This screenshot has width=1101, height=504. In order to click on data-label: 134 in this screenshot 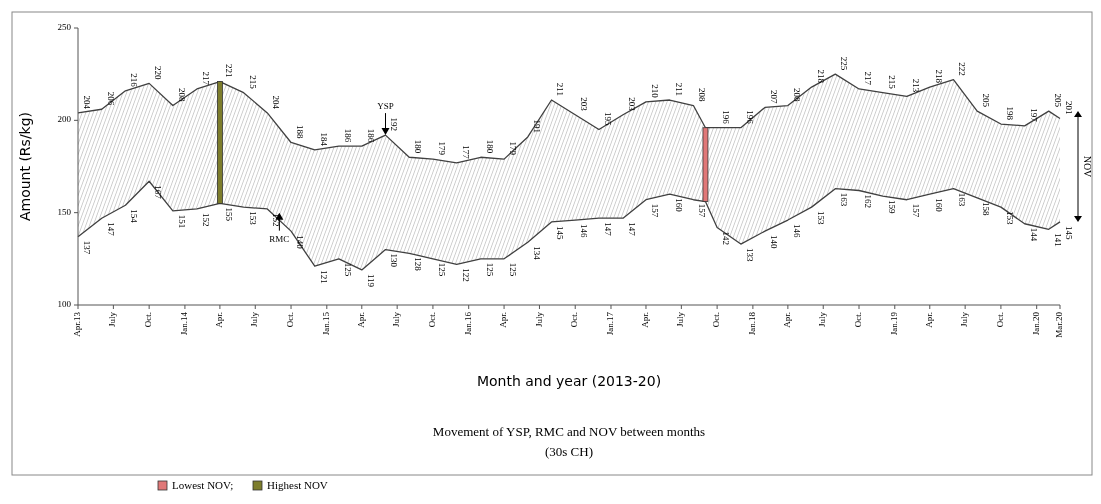, I will do `click(536, 253)`.